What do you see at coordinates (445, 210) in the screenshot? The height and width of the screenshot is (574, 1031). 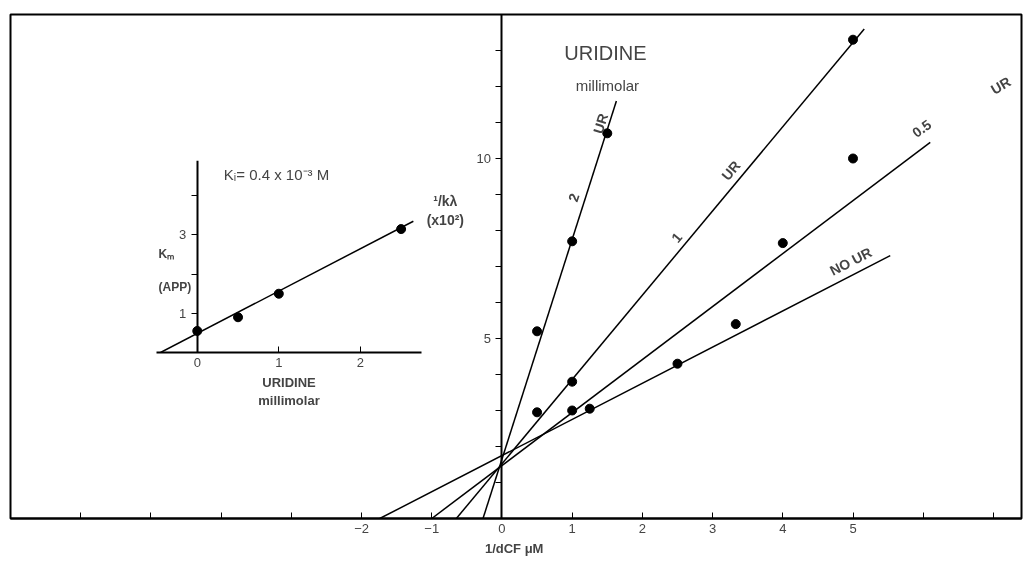 I see `y-axis-title: ¹/kλ (x10²)` at bounding box center [445, 210].